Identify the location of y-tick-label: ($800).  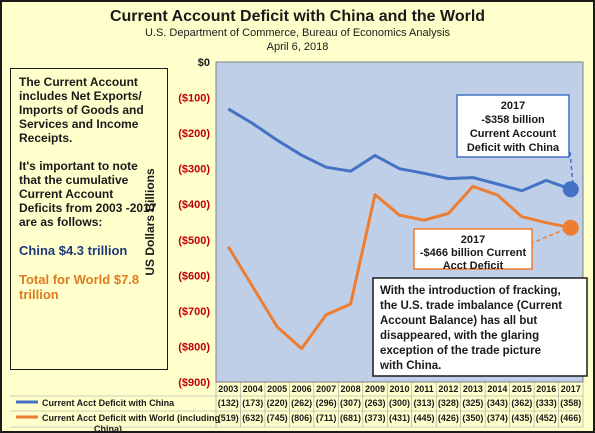
(194, 347).